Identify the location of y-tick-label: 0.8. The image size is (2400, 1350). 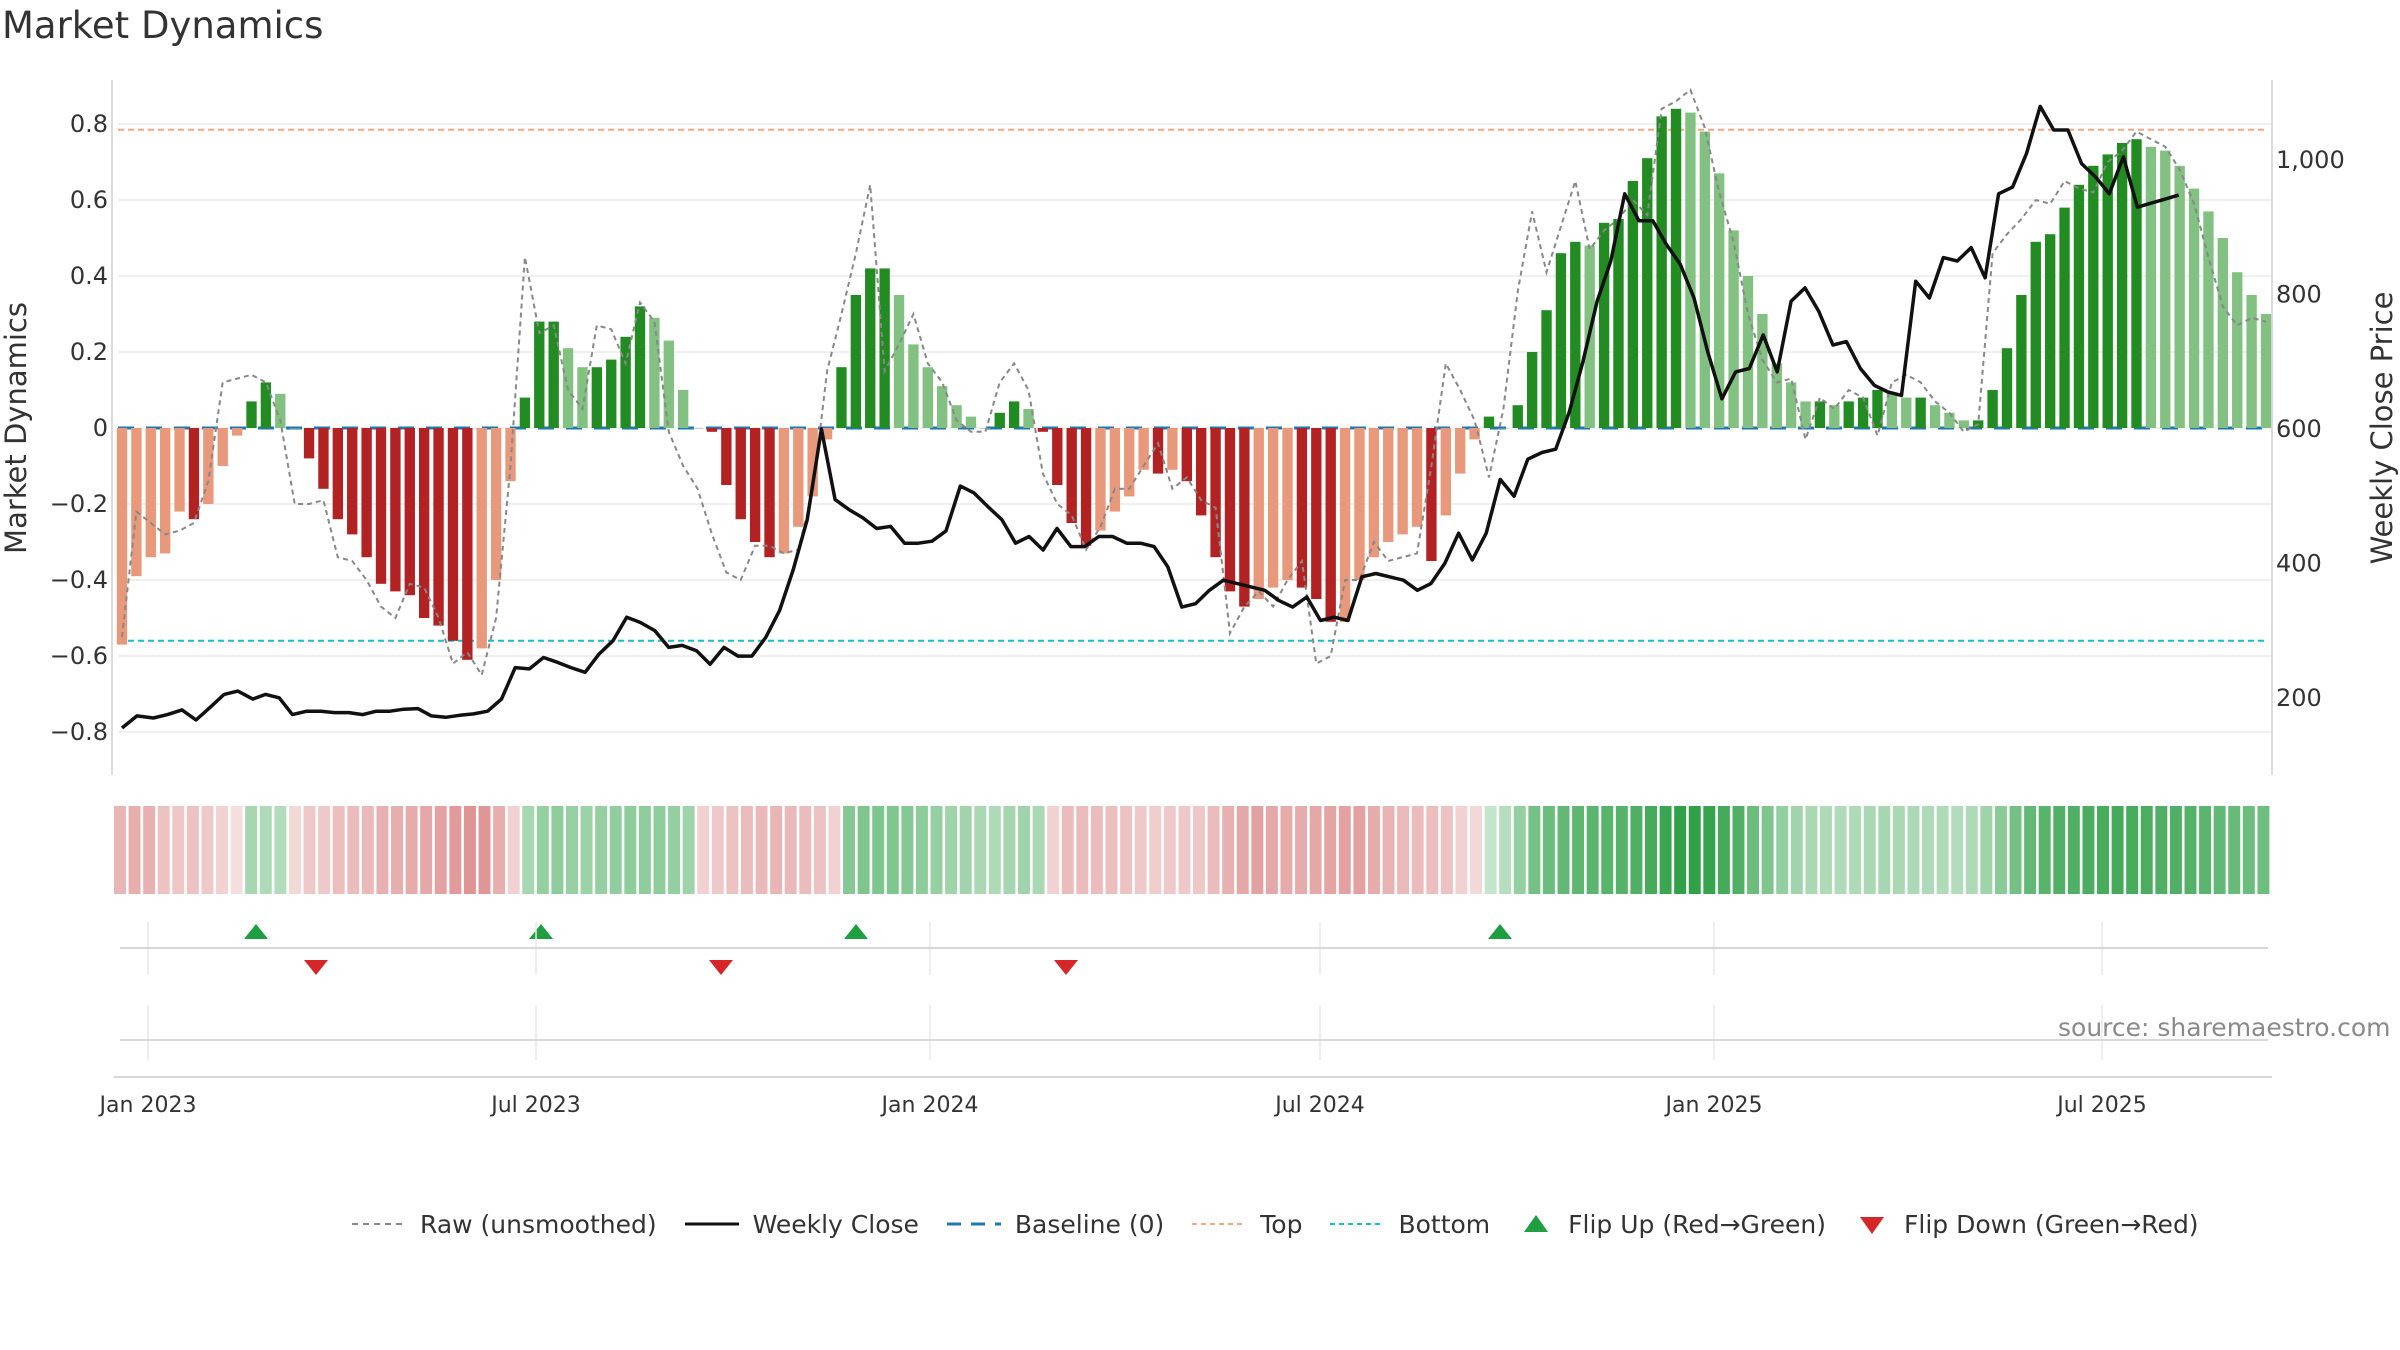
(89, 124).